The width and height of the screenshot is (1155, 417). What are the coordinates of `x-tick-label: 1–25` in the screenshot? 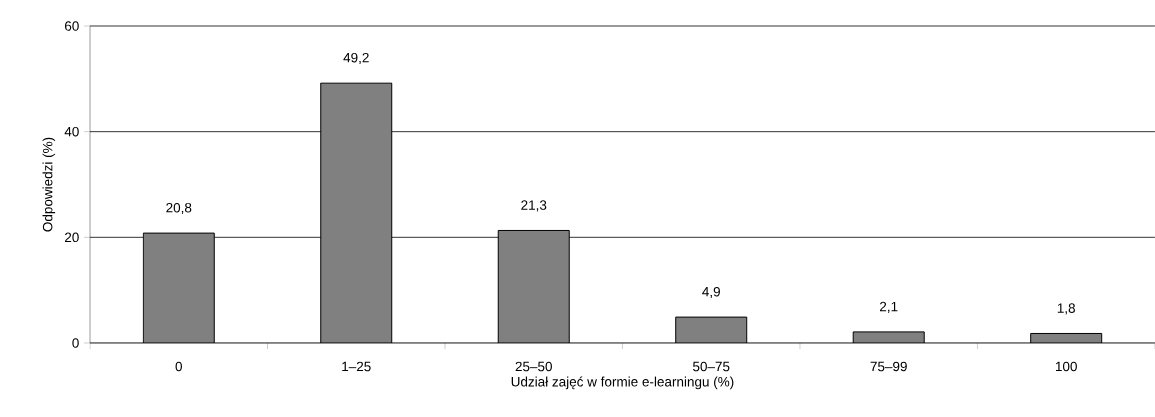 It's located at (356, 366).